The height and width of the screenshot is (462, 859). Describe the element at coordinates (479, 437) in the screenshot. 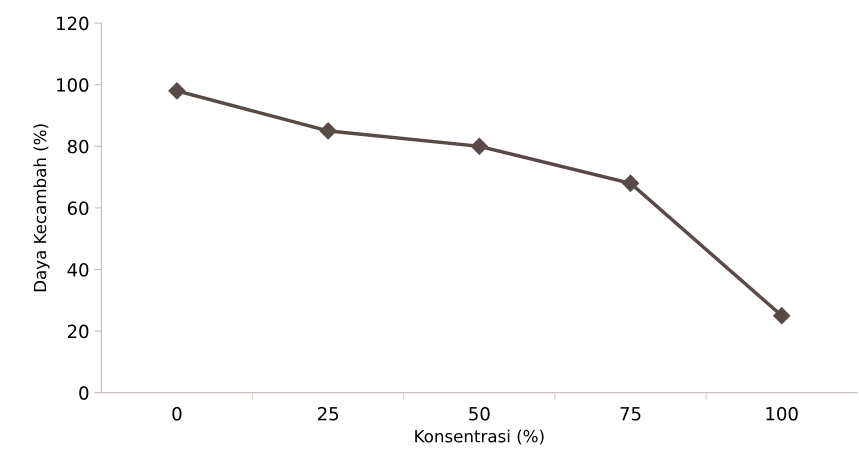

I see `x-axis-title: Konsentrasi (%)` at that location.